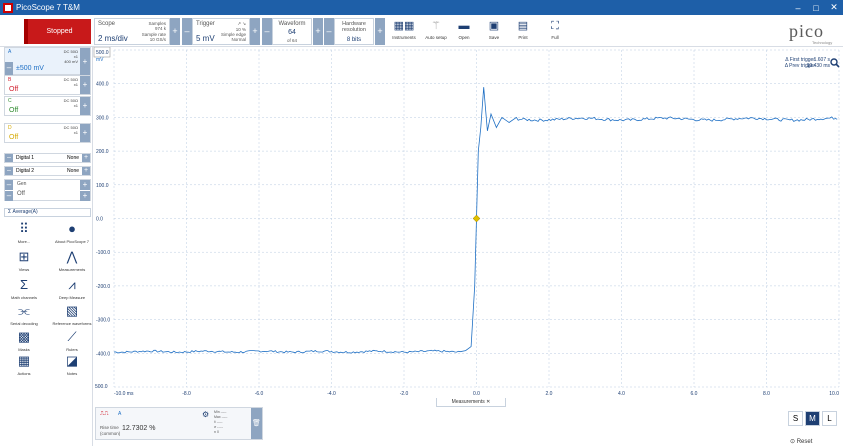 This screenshot has height=446, width=843. I want to click on print-button: ▤ Print, so click(523, 31).